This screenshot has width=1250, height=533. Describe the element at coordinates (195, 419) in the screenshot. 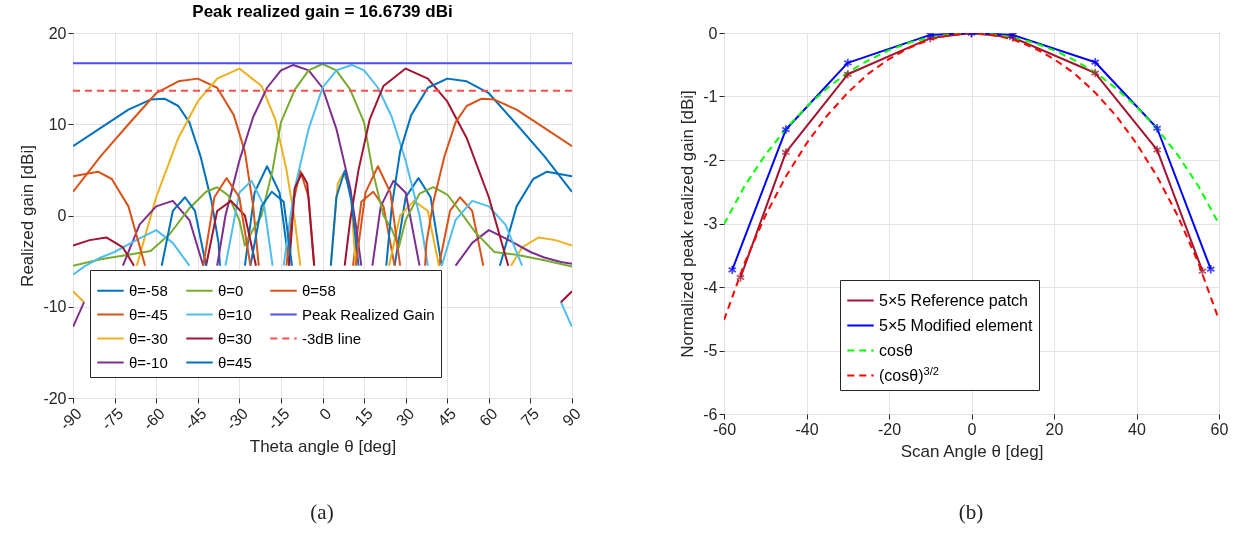

I see `x-tick-label: -45` at that location.